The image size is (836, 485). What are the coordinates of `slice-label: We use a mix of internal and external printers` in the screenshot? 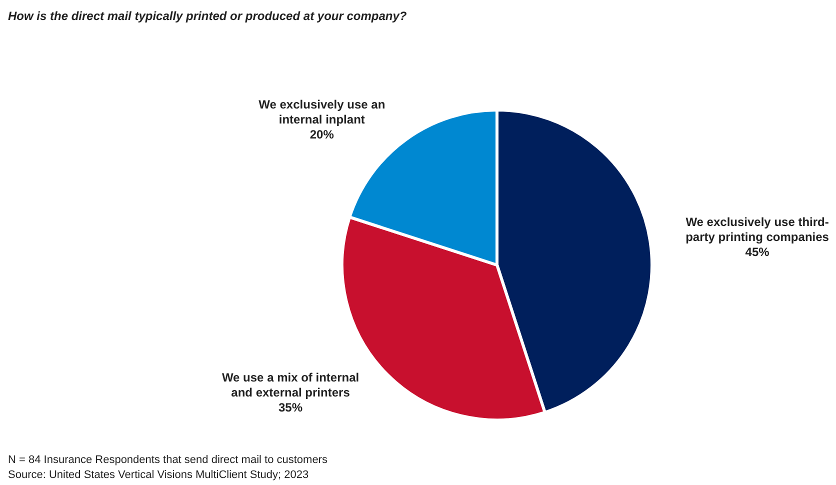 It's located at (291, 385).